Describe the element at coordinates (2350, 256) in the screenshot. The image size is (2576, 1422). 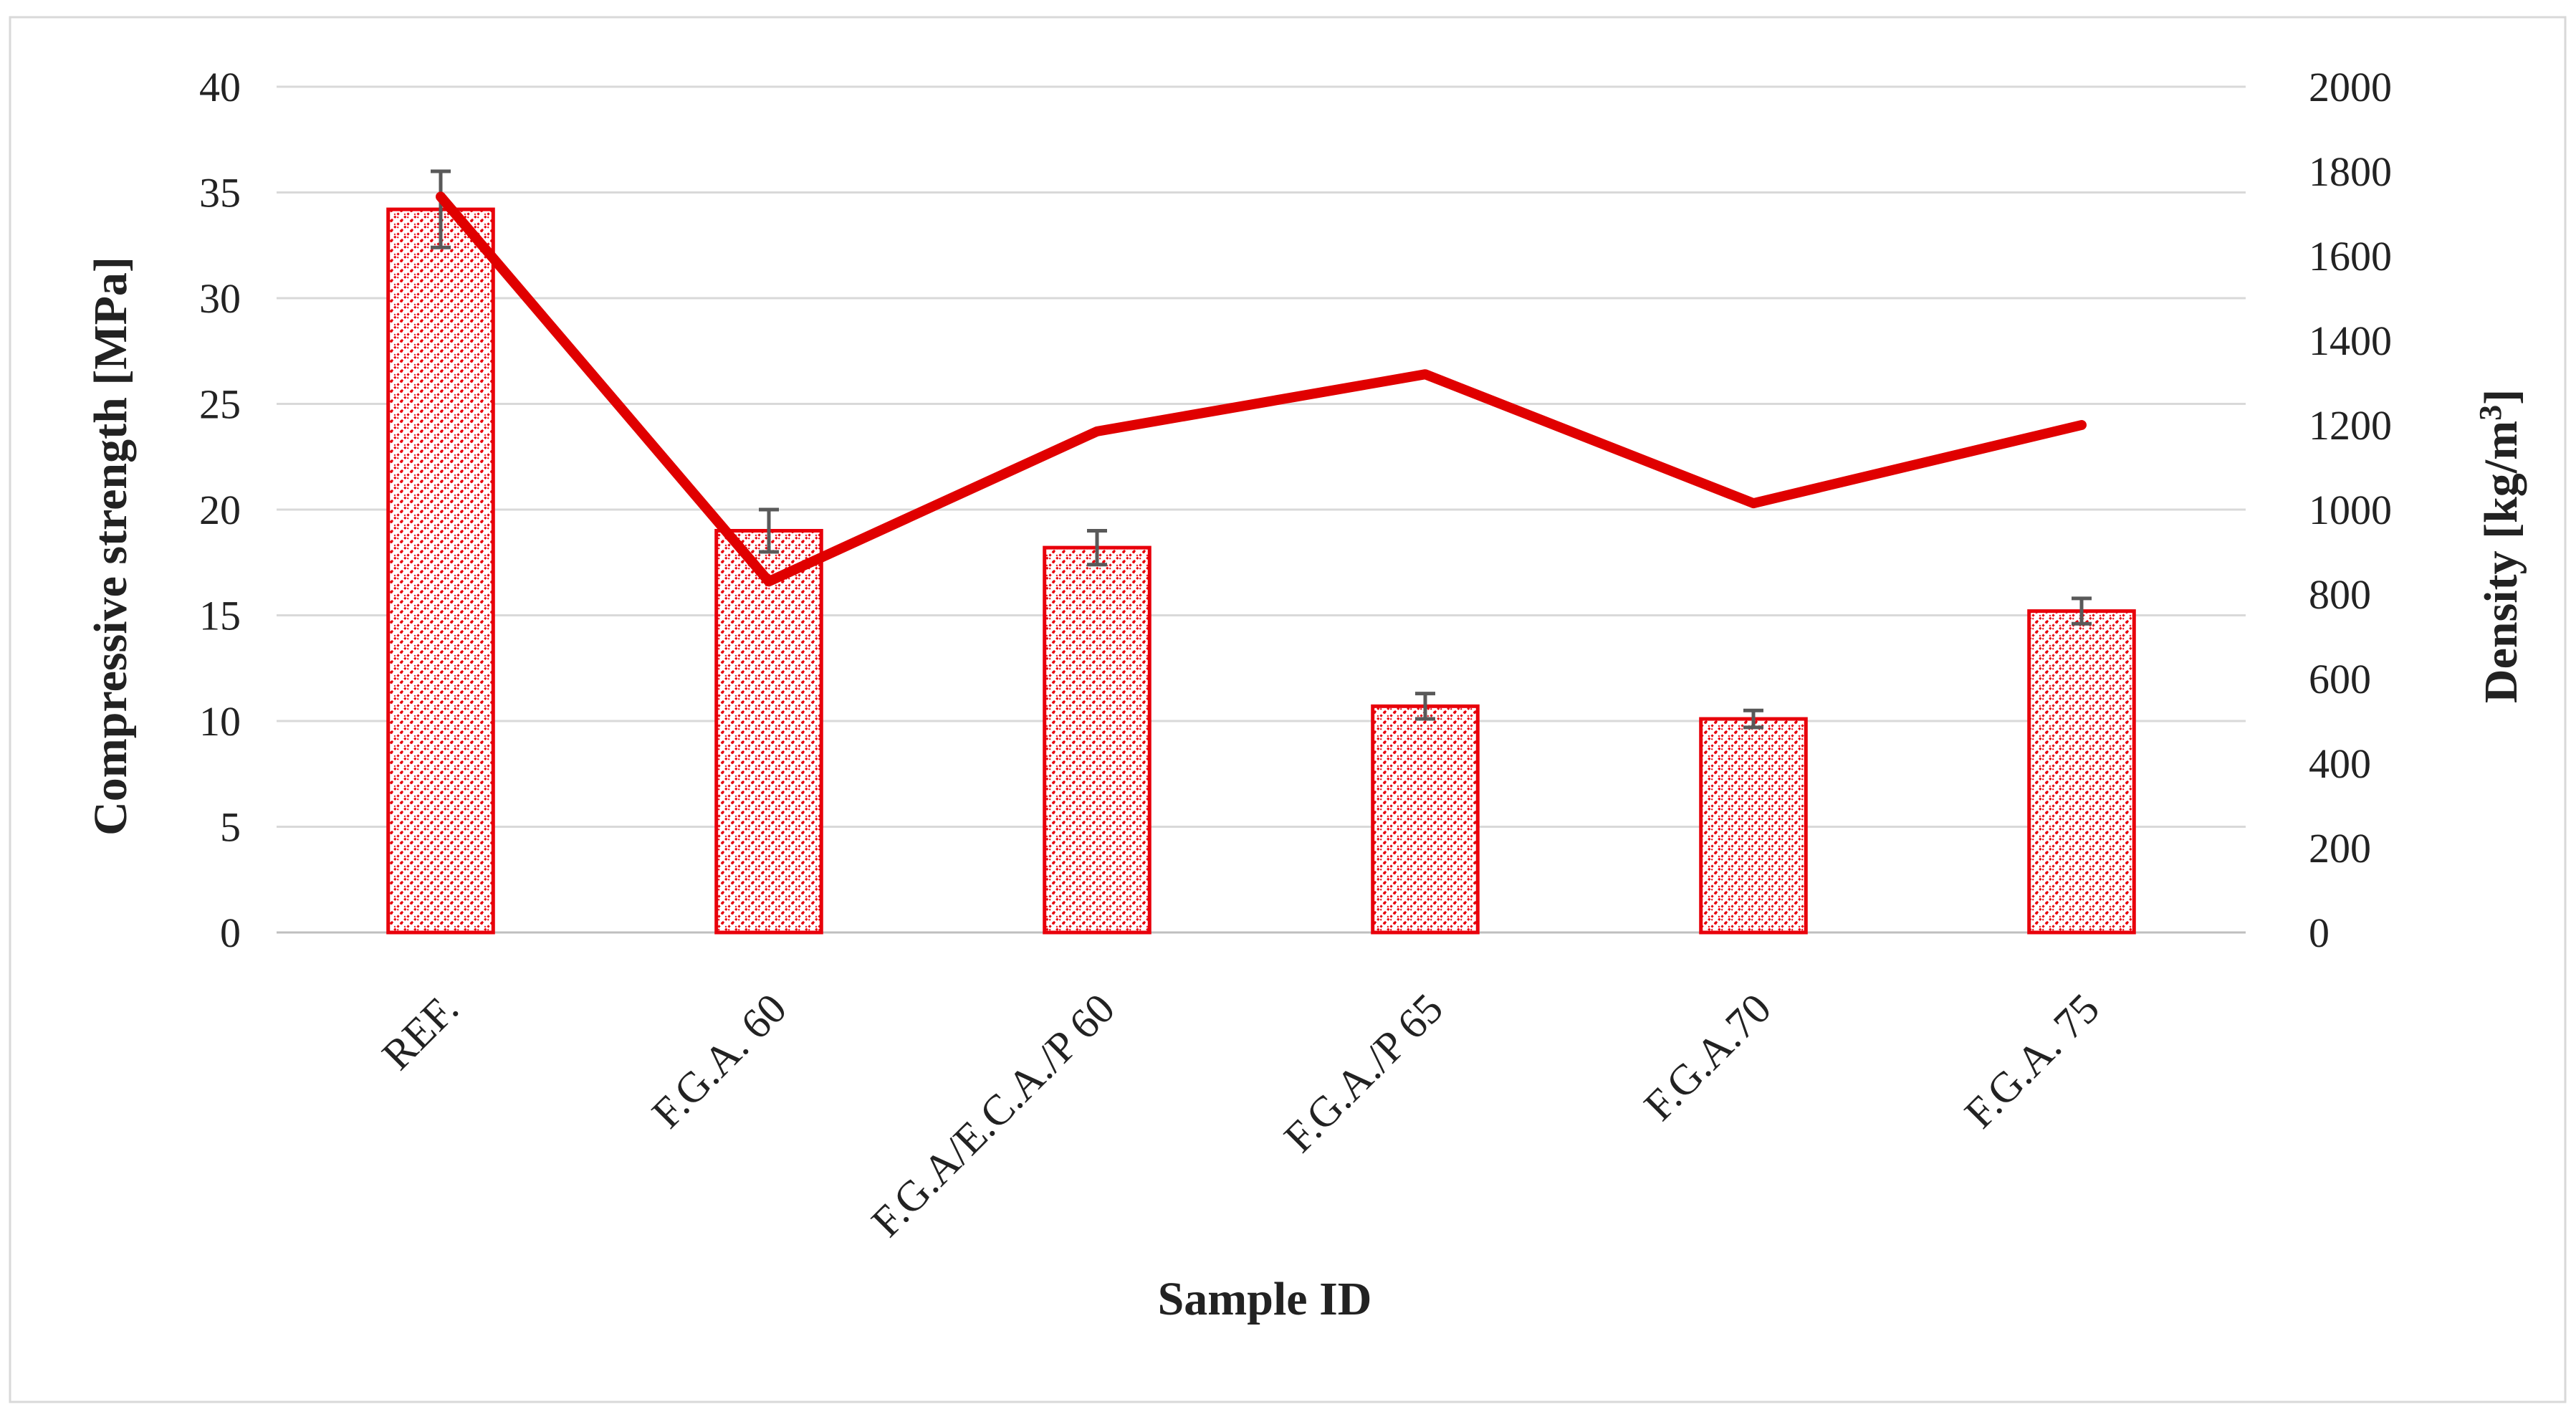
I see `right-tick-label: 1600` at that location.